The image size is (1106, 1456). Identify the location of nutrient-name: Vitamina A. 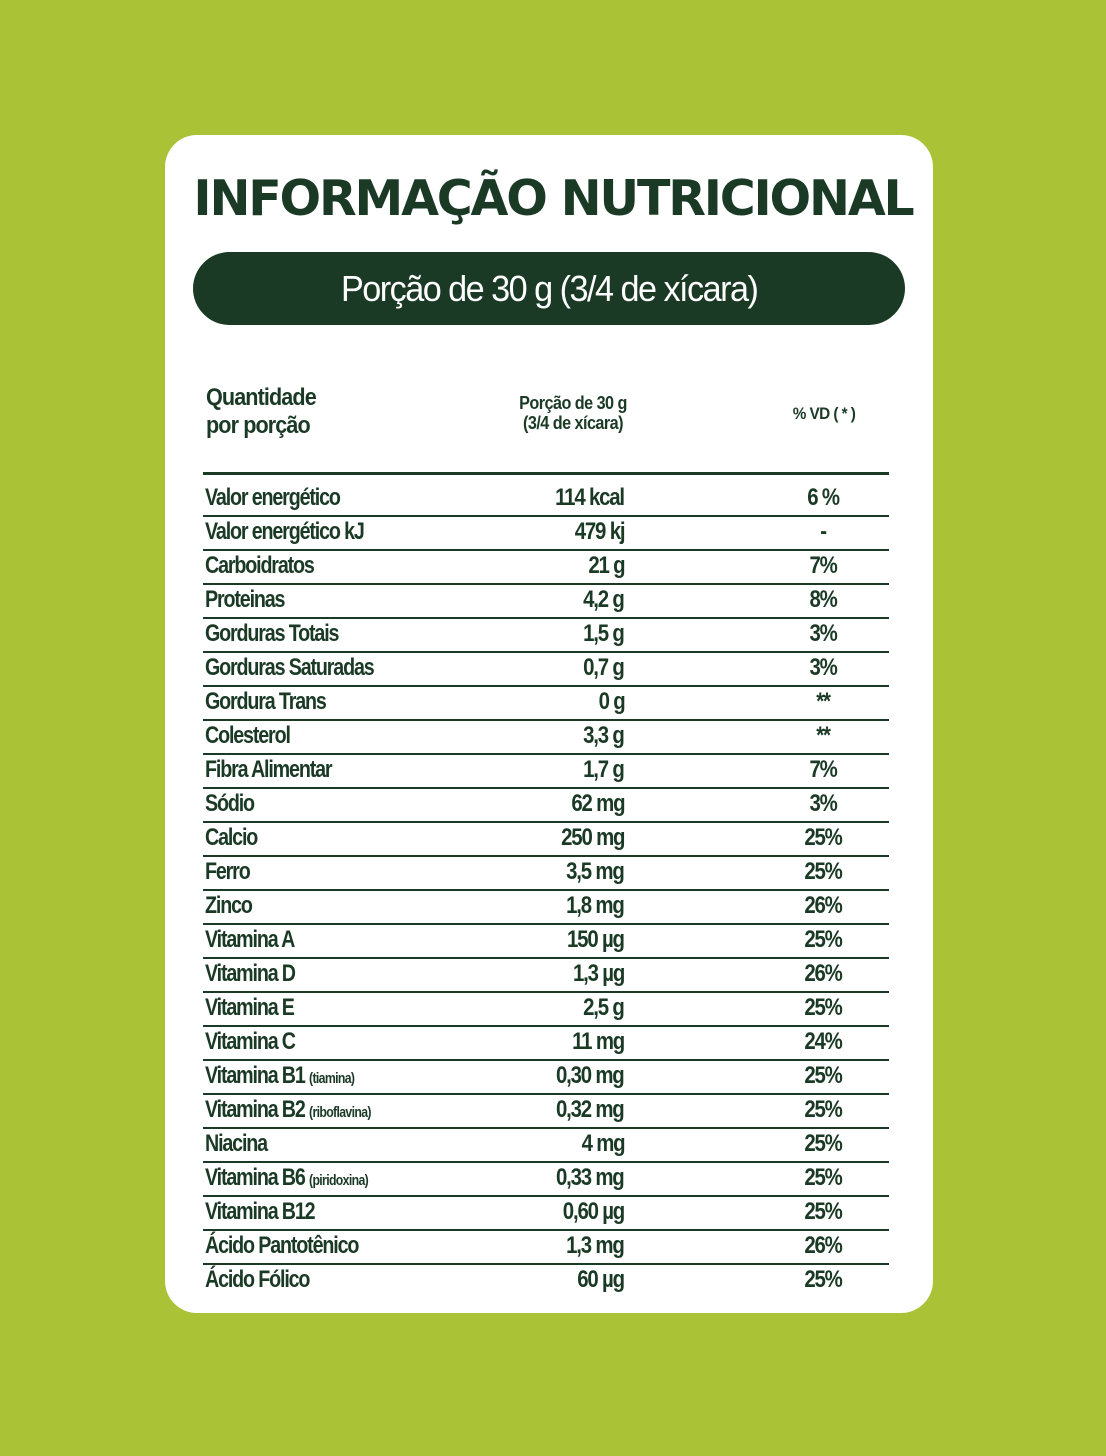
(250, 940).